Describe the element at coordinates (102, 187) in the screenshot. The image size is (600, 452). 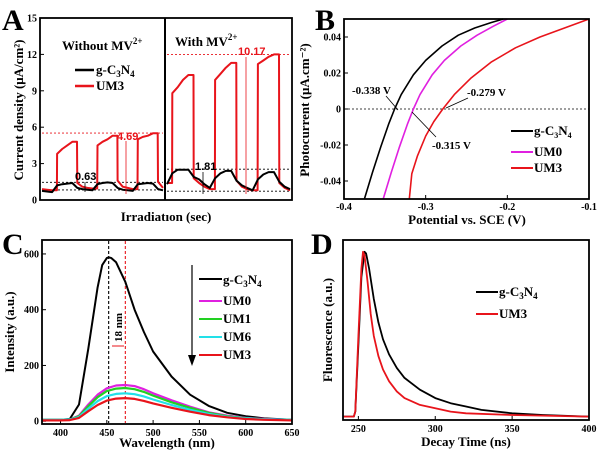
I see `series-line-g-c3n4-without-mv2-` at that location.